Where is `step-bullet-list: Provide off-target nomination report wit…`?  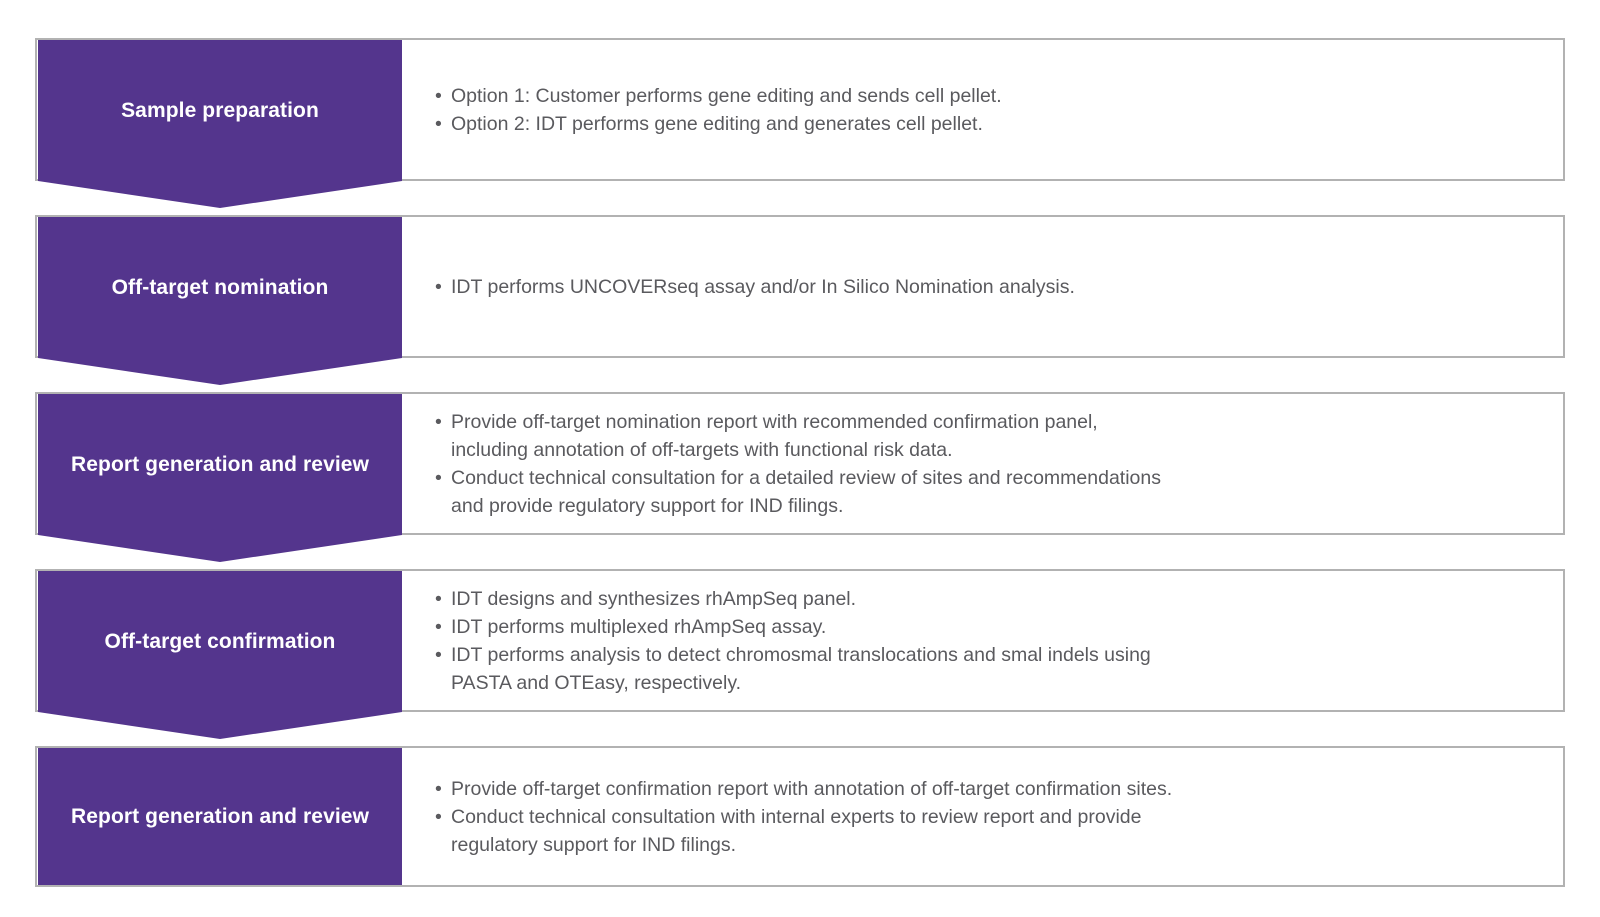
step-bullet-list: Provide off-target nomination report wit… is located at coordinates (800, 464).